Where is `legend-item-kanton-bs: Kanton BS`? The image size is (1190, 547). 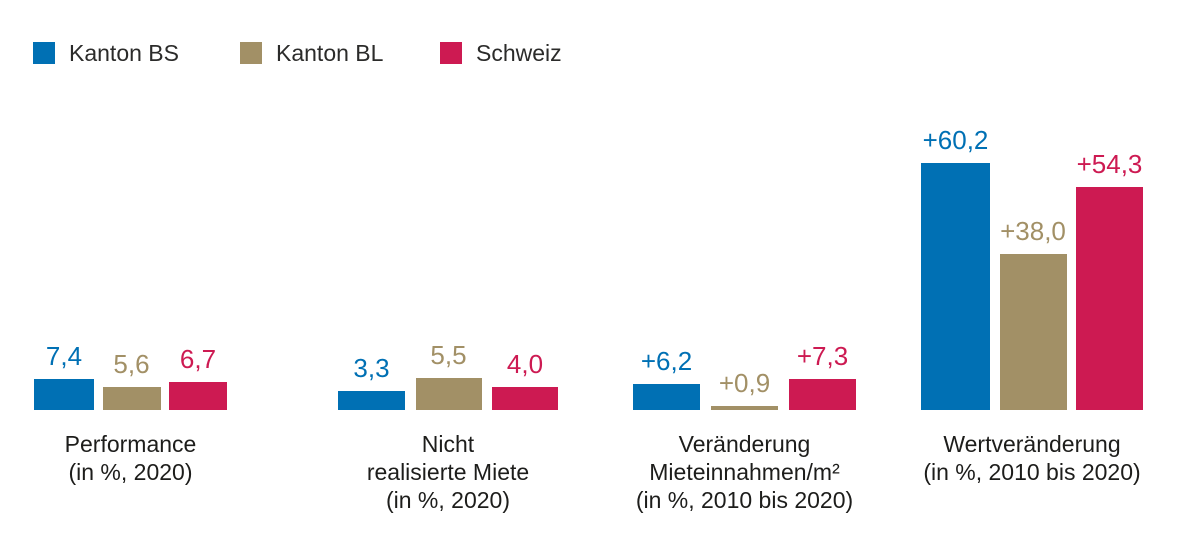 legend-item-kanton-bs: Kanton BS is located at coordinates (106, 52).